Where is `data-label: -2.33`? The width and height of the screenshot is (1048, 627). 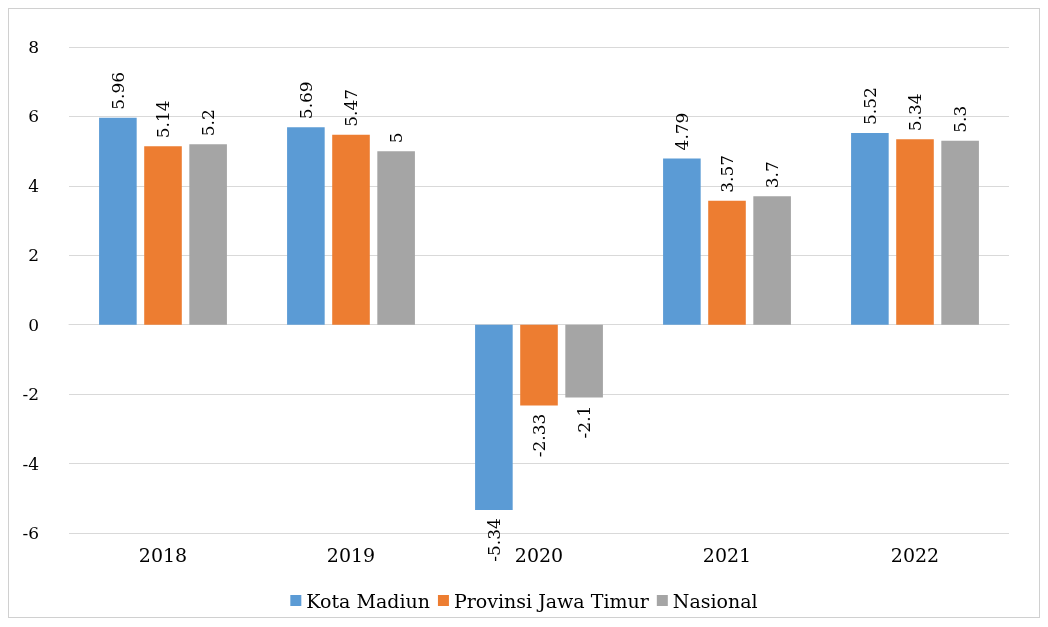 data-label: -2.33 is located at coordinates (539, 435).